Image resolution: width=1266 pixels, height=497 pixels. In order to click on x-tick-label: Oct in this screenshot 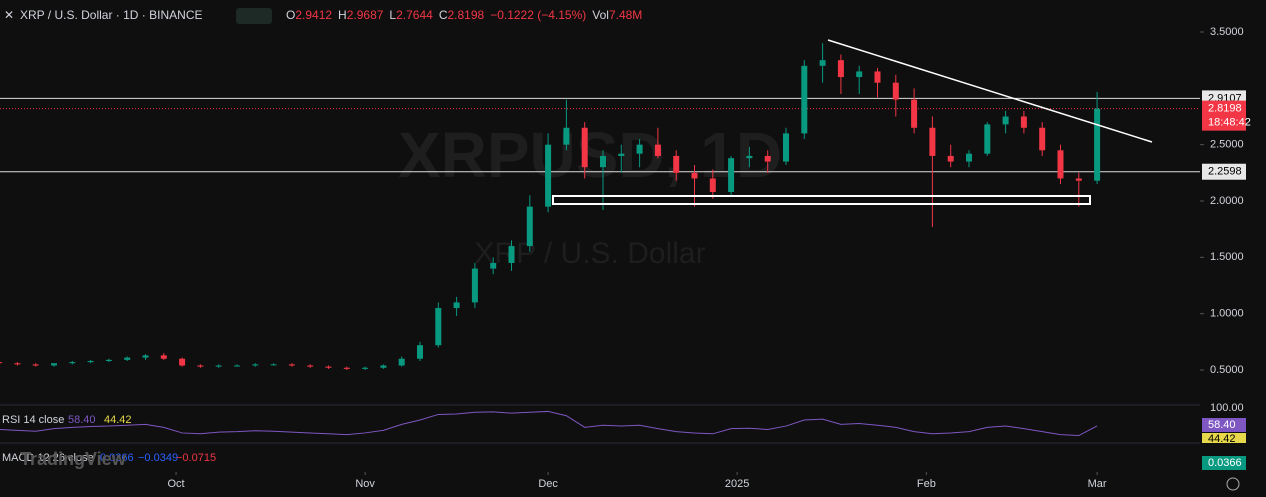, I will do `click(175, 484)`.